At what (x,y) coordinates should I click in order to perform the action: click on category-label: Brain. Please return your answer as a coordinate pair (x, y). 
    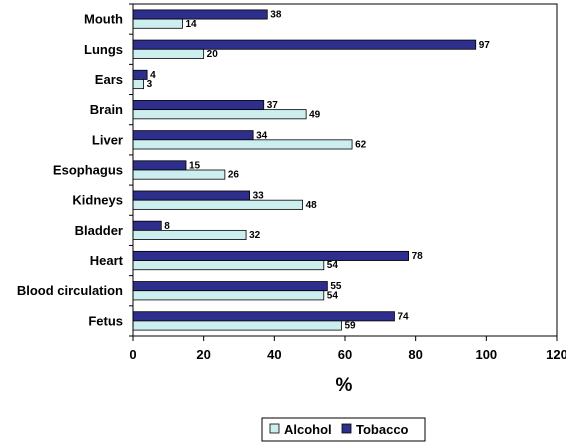
    Looking at the image, I should click on (106, 109).